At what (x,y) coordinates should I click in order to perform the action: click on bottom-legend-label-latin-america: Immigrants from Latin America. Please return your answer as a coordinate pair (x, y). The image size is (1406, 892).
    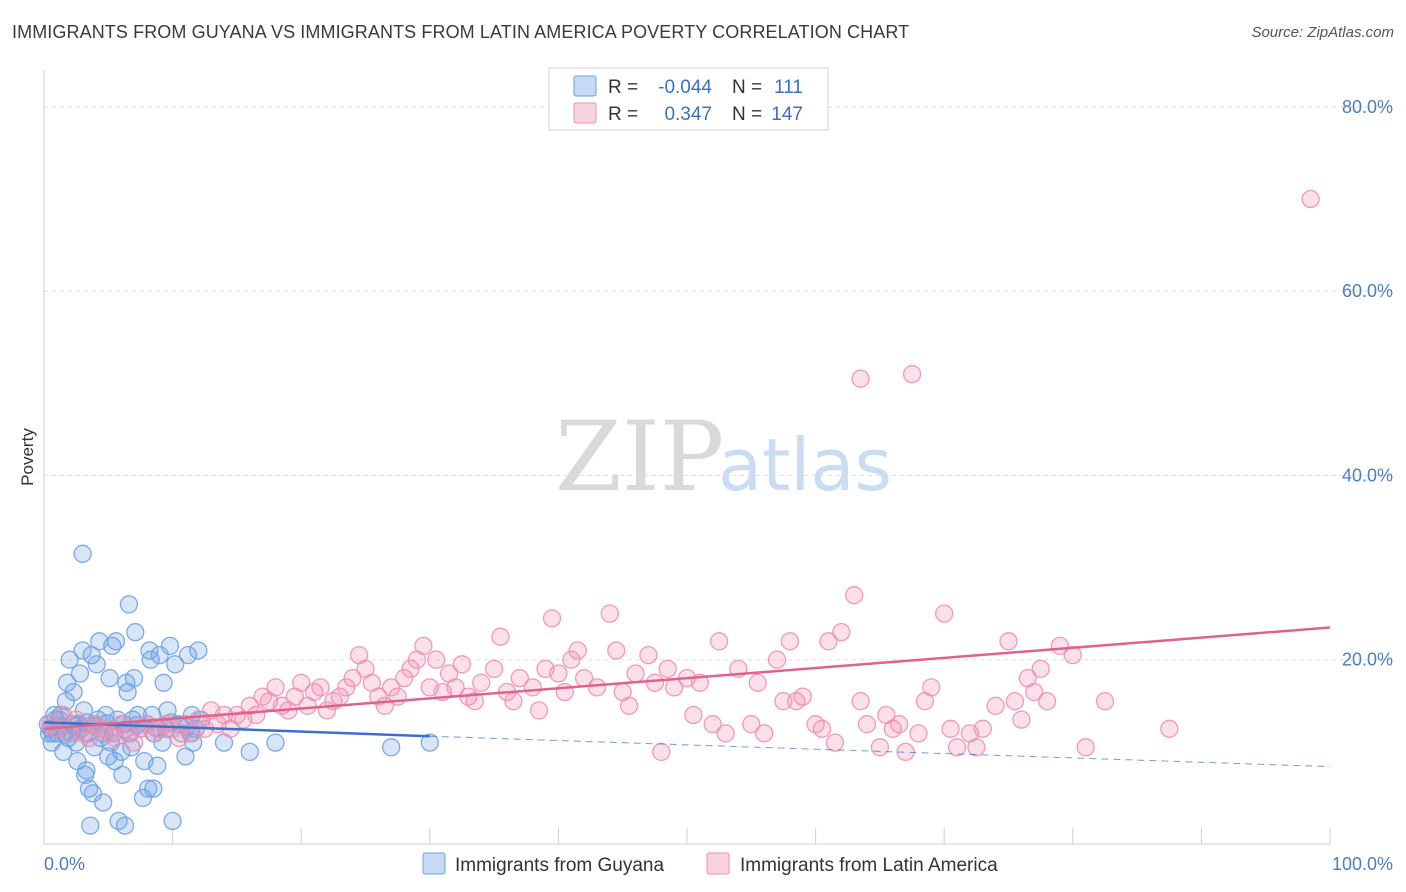
    Looking at the image, I should click on (869, 865).